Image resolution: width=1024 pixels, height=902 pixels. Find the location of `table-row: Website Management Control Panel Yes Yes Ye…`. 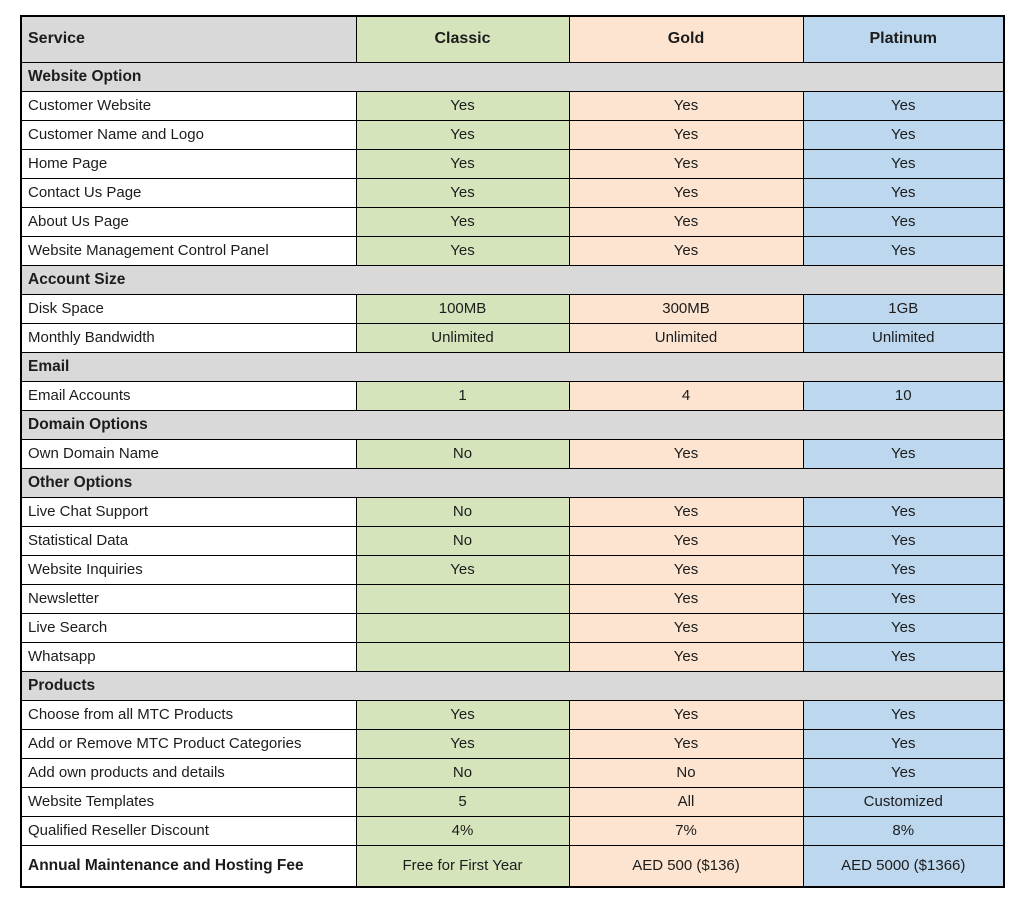

table-row: Website Management Control Panel Yes Yes Ye… is located at coordinates (512, 250).